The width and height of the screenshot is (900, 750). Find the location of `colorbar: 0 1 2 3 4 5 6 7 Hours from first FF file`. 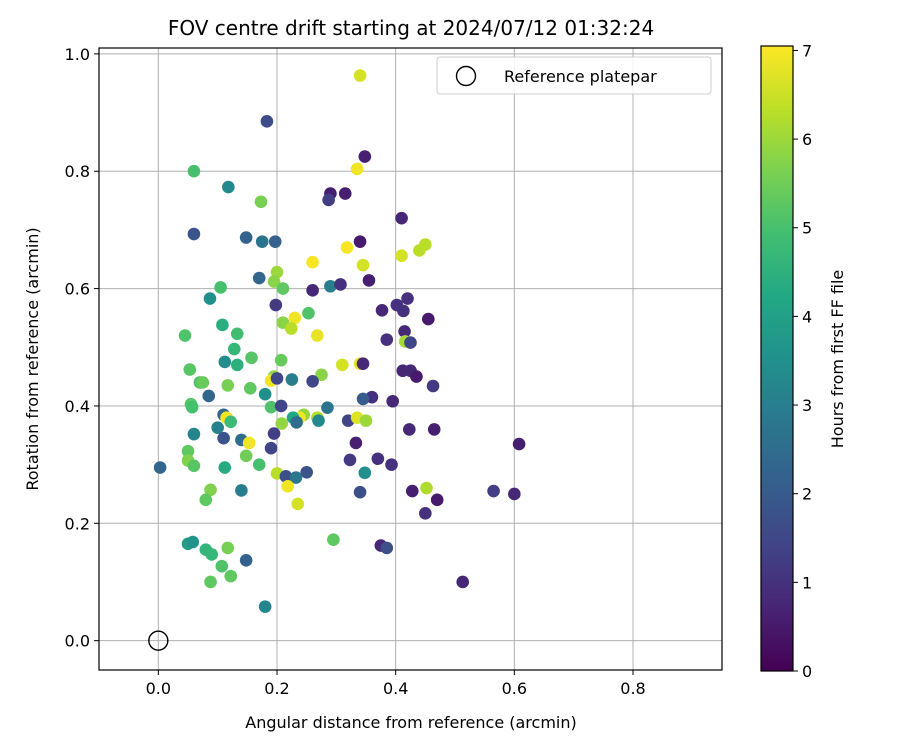

colorbar: 0 1 2 3 4 5 6 7 Hours from first FF file is located at coordinates (803, 361).